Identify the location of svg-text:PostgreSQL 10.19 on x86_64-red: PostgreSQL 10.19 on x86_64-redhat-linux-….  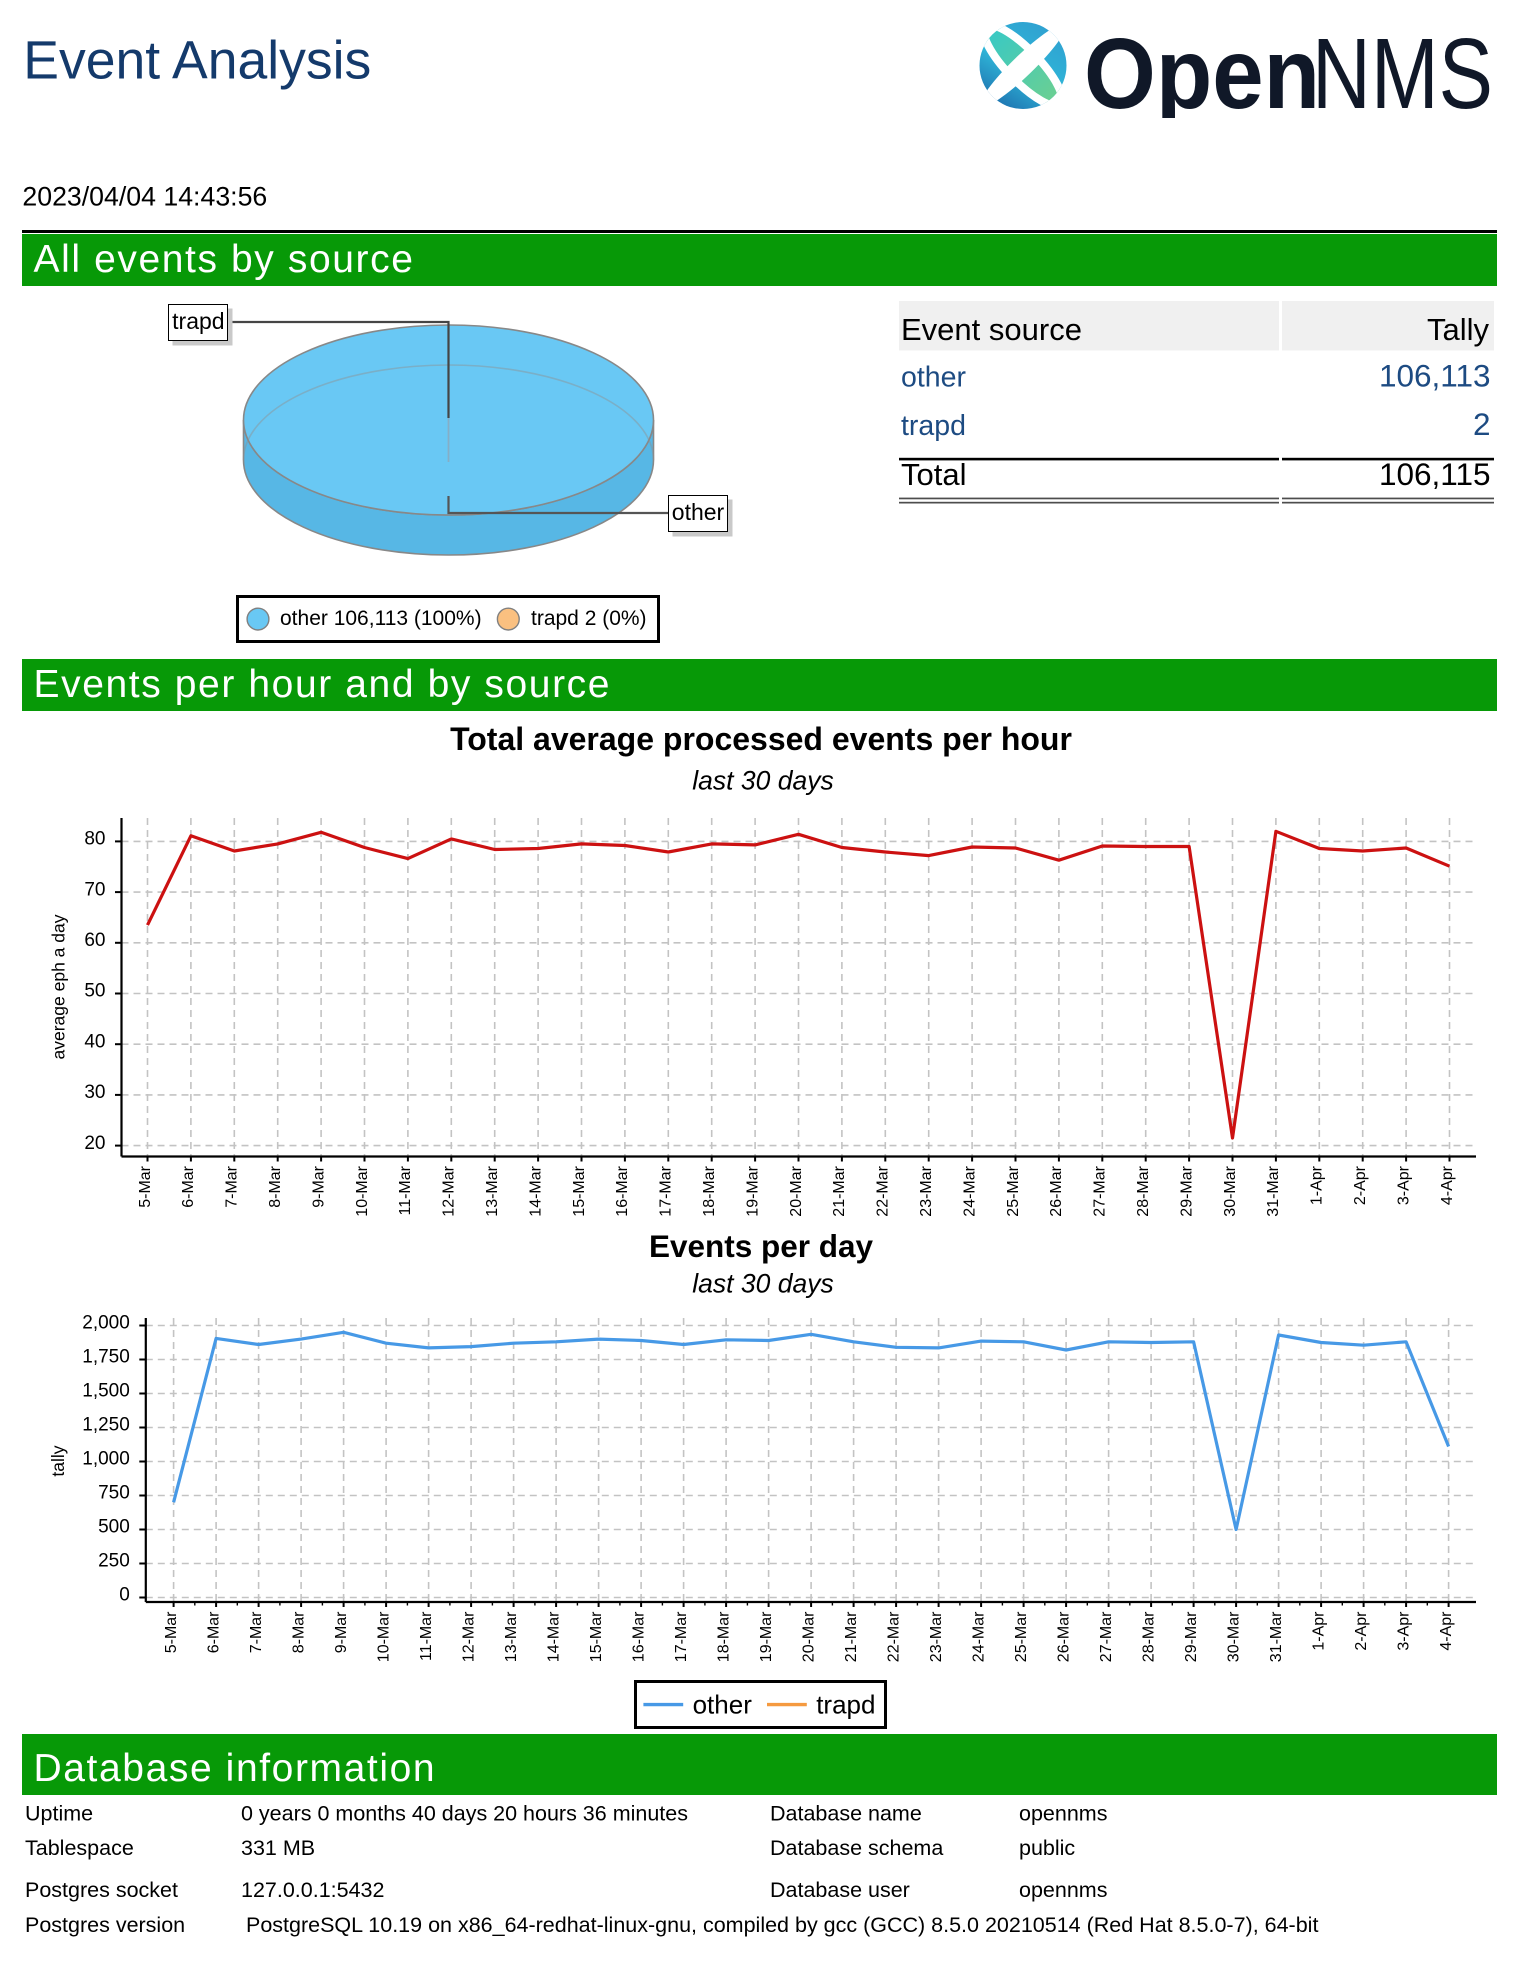
(782, 1925).